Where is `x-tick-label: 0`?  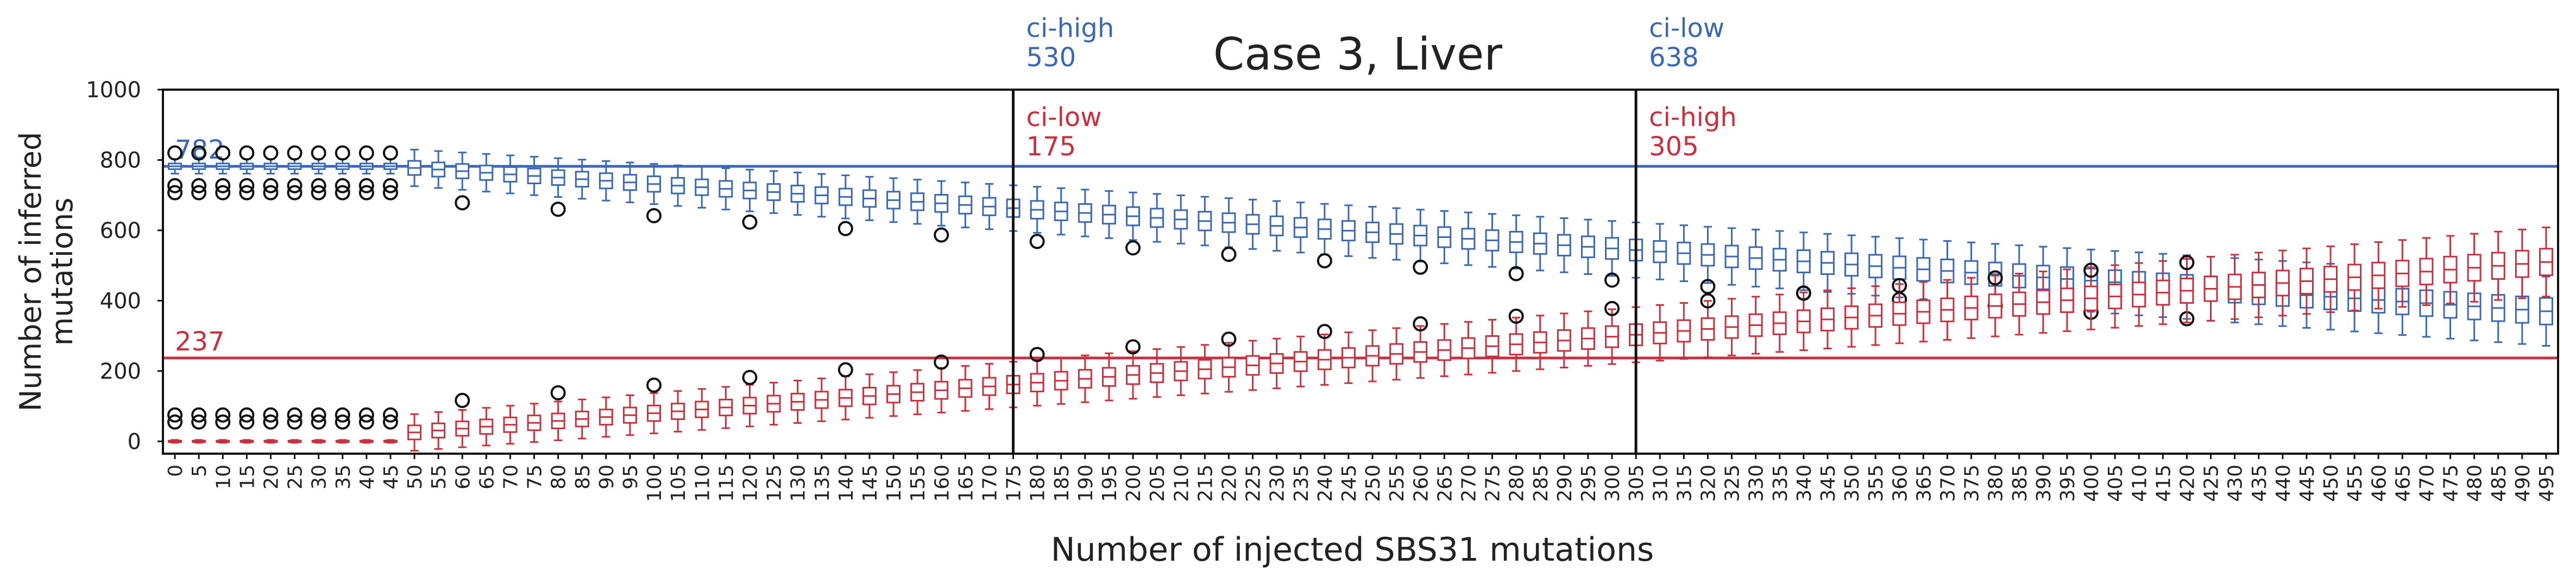 x-tick-label: 0 is located at coordinates (176, 471).